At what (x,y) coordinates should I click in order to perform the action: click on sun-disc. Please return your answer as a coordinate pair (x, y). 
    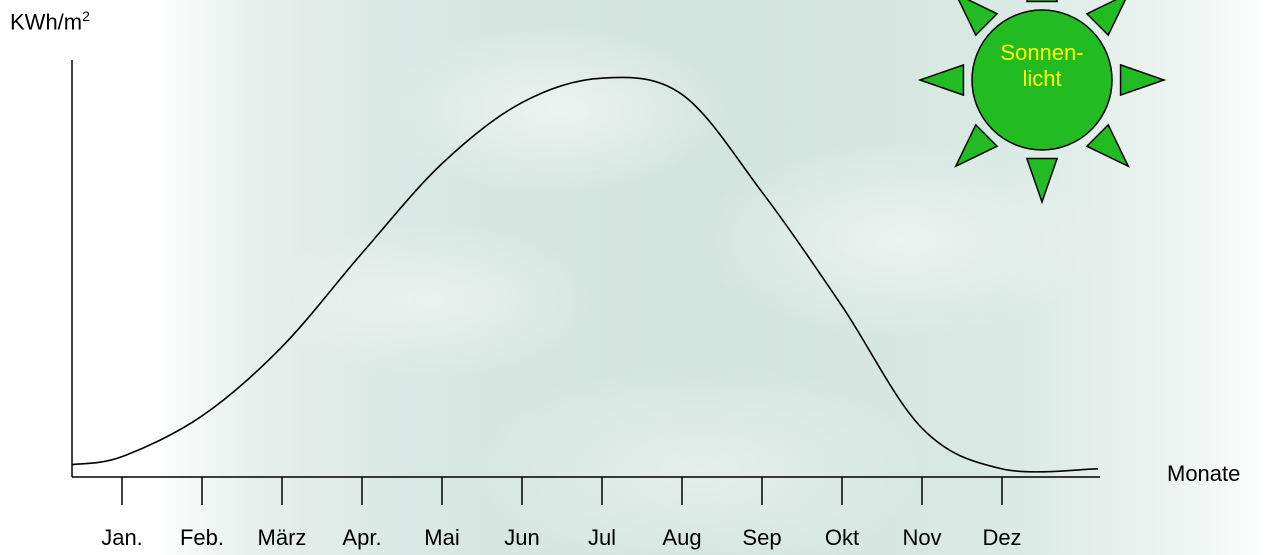
    Looking at the image, I should click on (1042, 80).